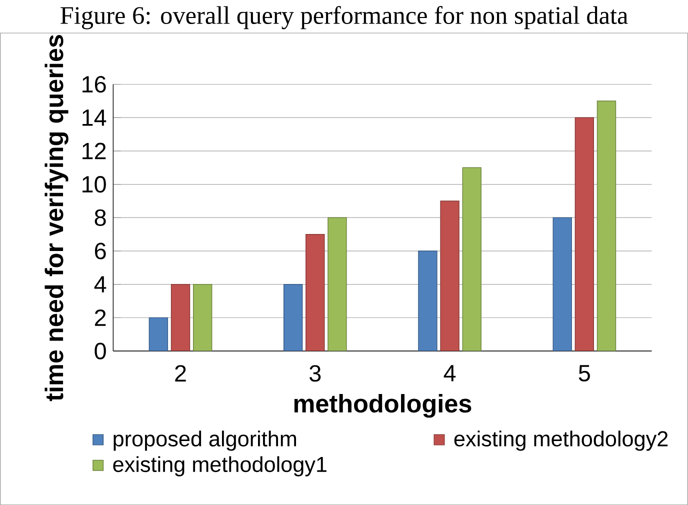 This screenshot has width=688, height=505. What do you see at coordinates (94, 184) in the screenshot?
I see `y-tick-label: 10` at bounding box center [94, 184].